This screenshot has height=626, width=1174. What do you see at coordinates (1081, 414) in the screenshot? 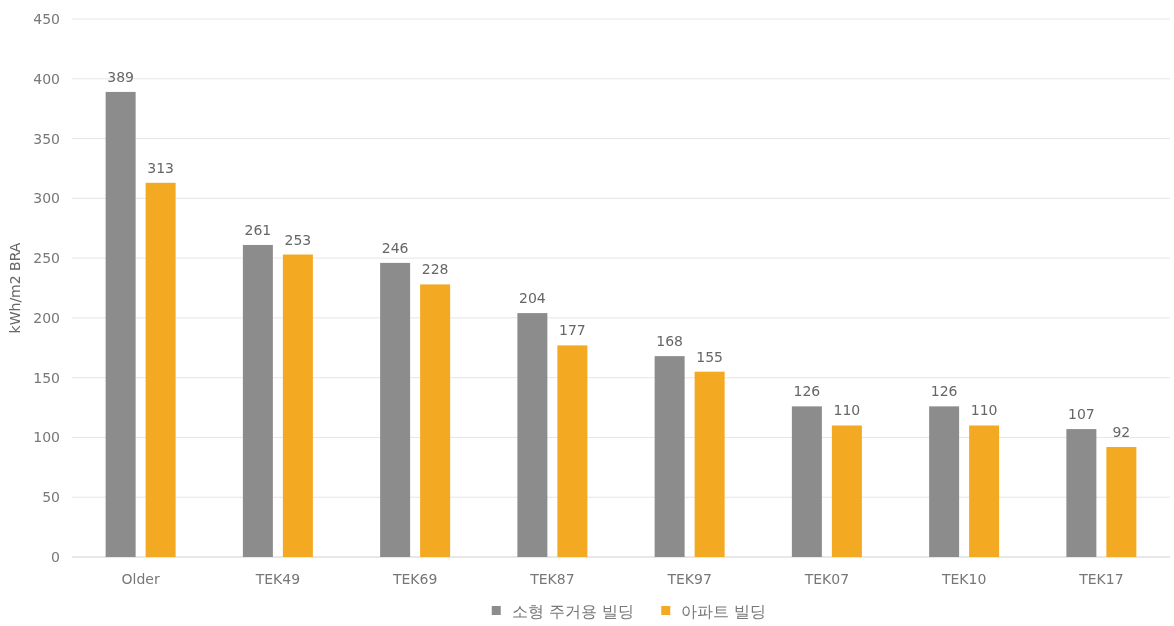
I see `data-label: 107` at bounding box center [1081, 414].